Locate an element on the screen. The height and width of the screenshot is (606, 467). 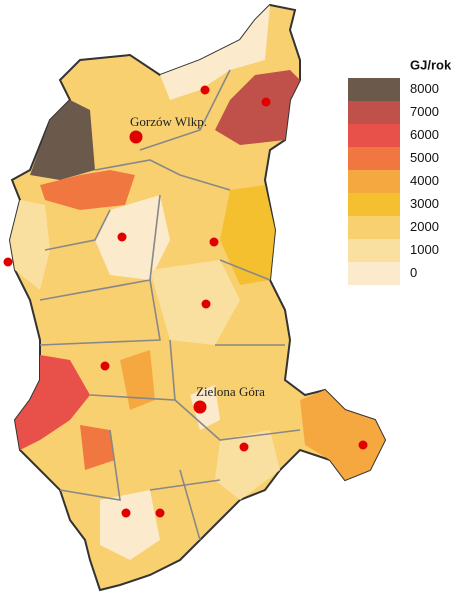
legend-label: 7000 is located at coordinates (424, 111).